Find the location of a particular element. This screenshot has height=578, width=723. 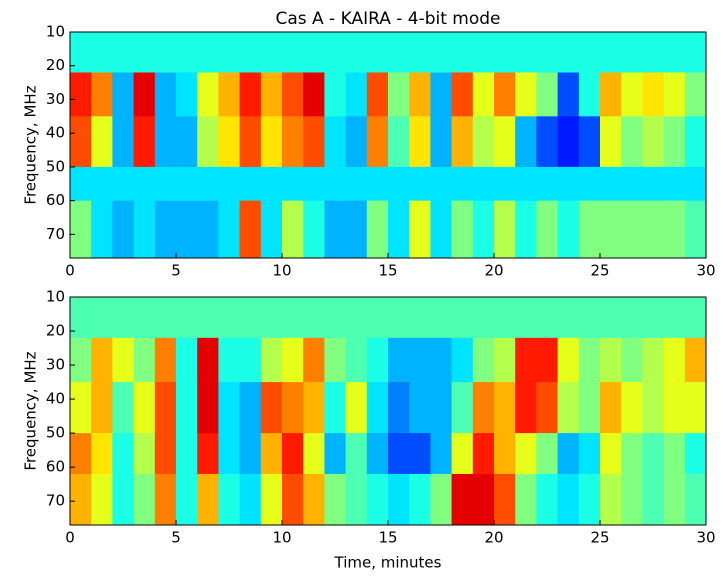

x-tick-label: 0 is located at coordinates (70, 271).